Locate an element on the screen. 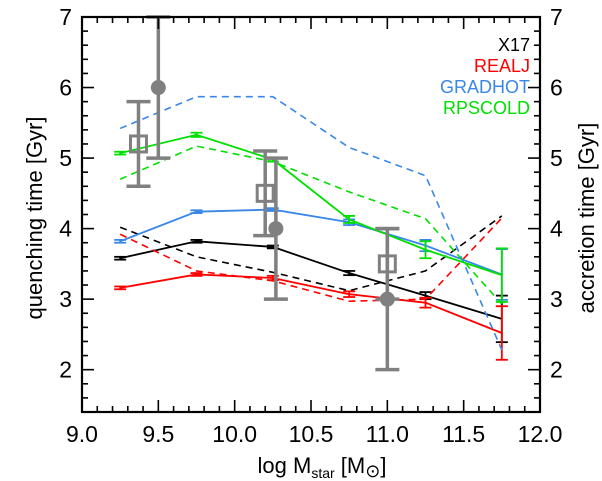 The image size is (602, 481). legend-entry-realj: REALJ is located at coordinates (502, 66).